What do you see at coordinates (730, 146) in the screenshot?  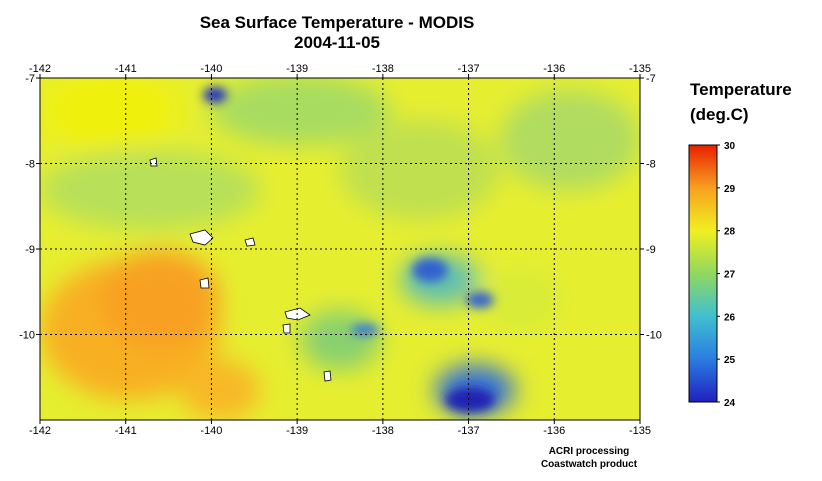 I see `colorbar-label: 30` at bounding box center [730, 146].